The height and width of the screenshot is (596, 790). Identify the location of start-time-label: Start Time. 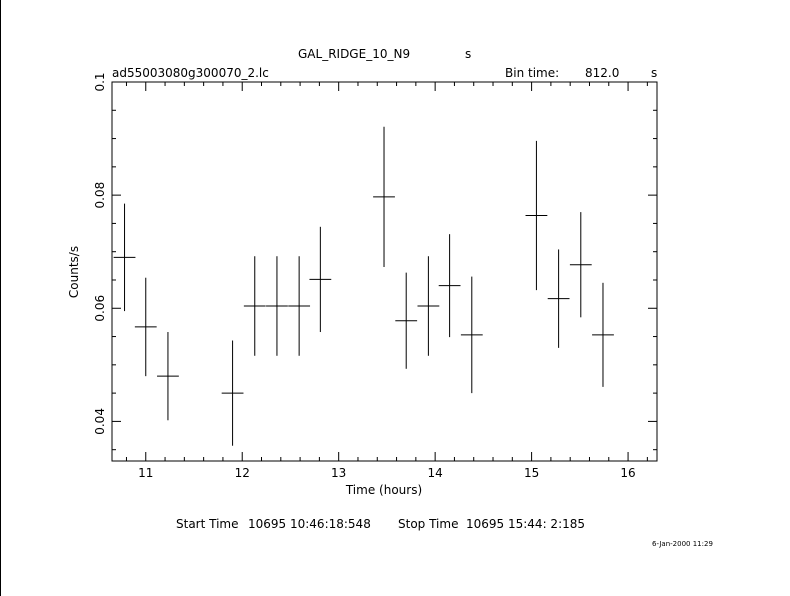
(207, 524).